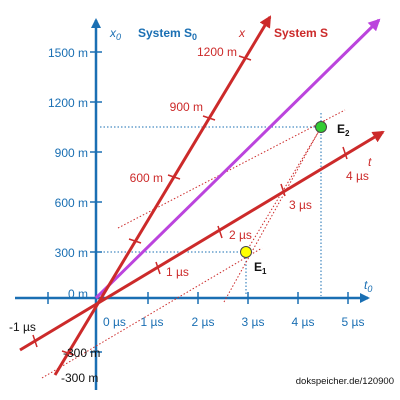 The image size is (400, 400). Describe the element at coordinates (68, 103) in the screenshot. I see `x0-tick-label: 1200 m` at that location.